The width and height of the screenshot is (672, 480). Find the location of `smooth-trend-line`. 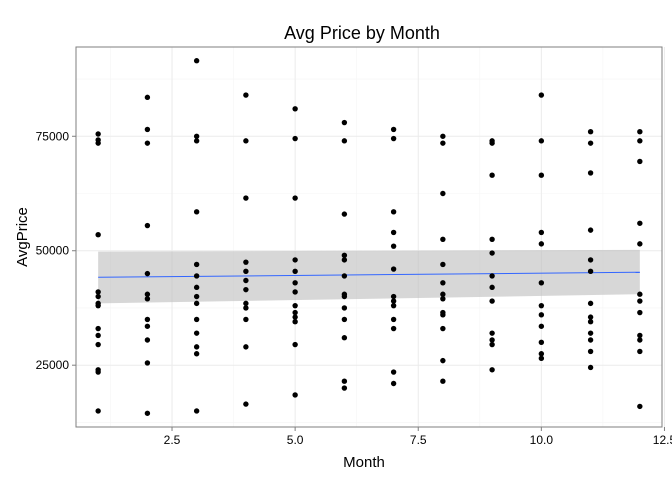

smooth-trend-line is located at coordinates (369, 274).